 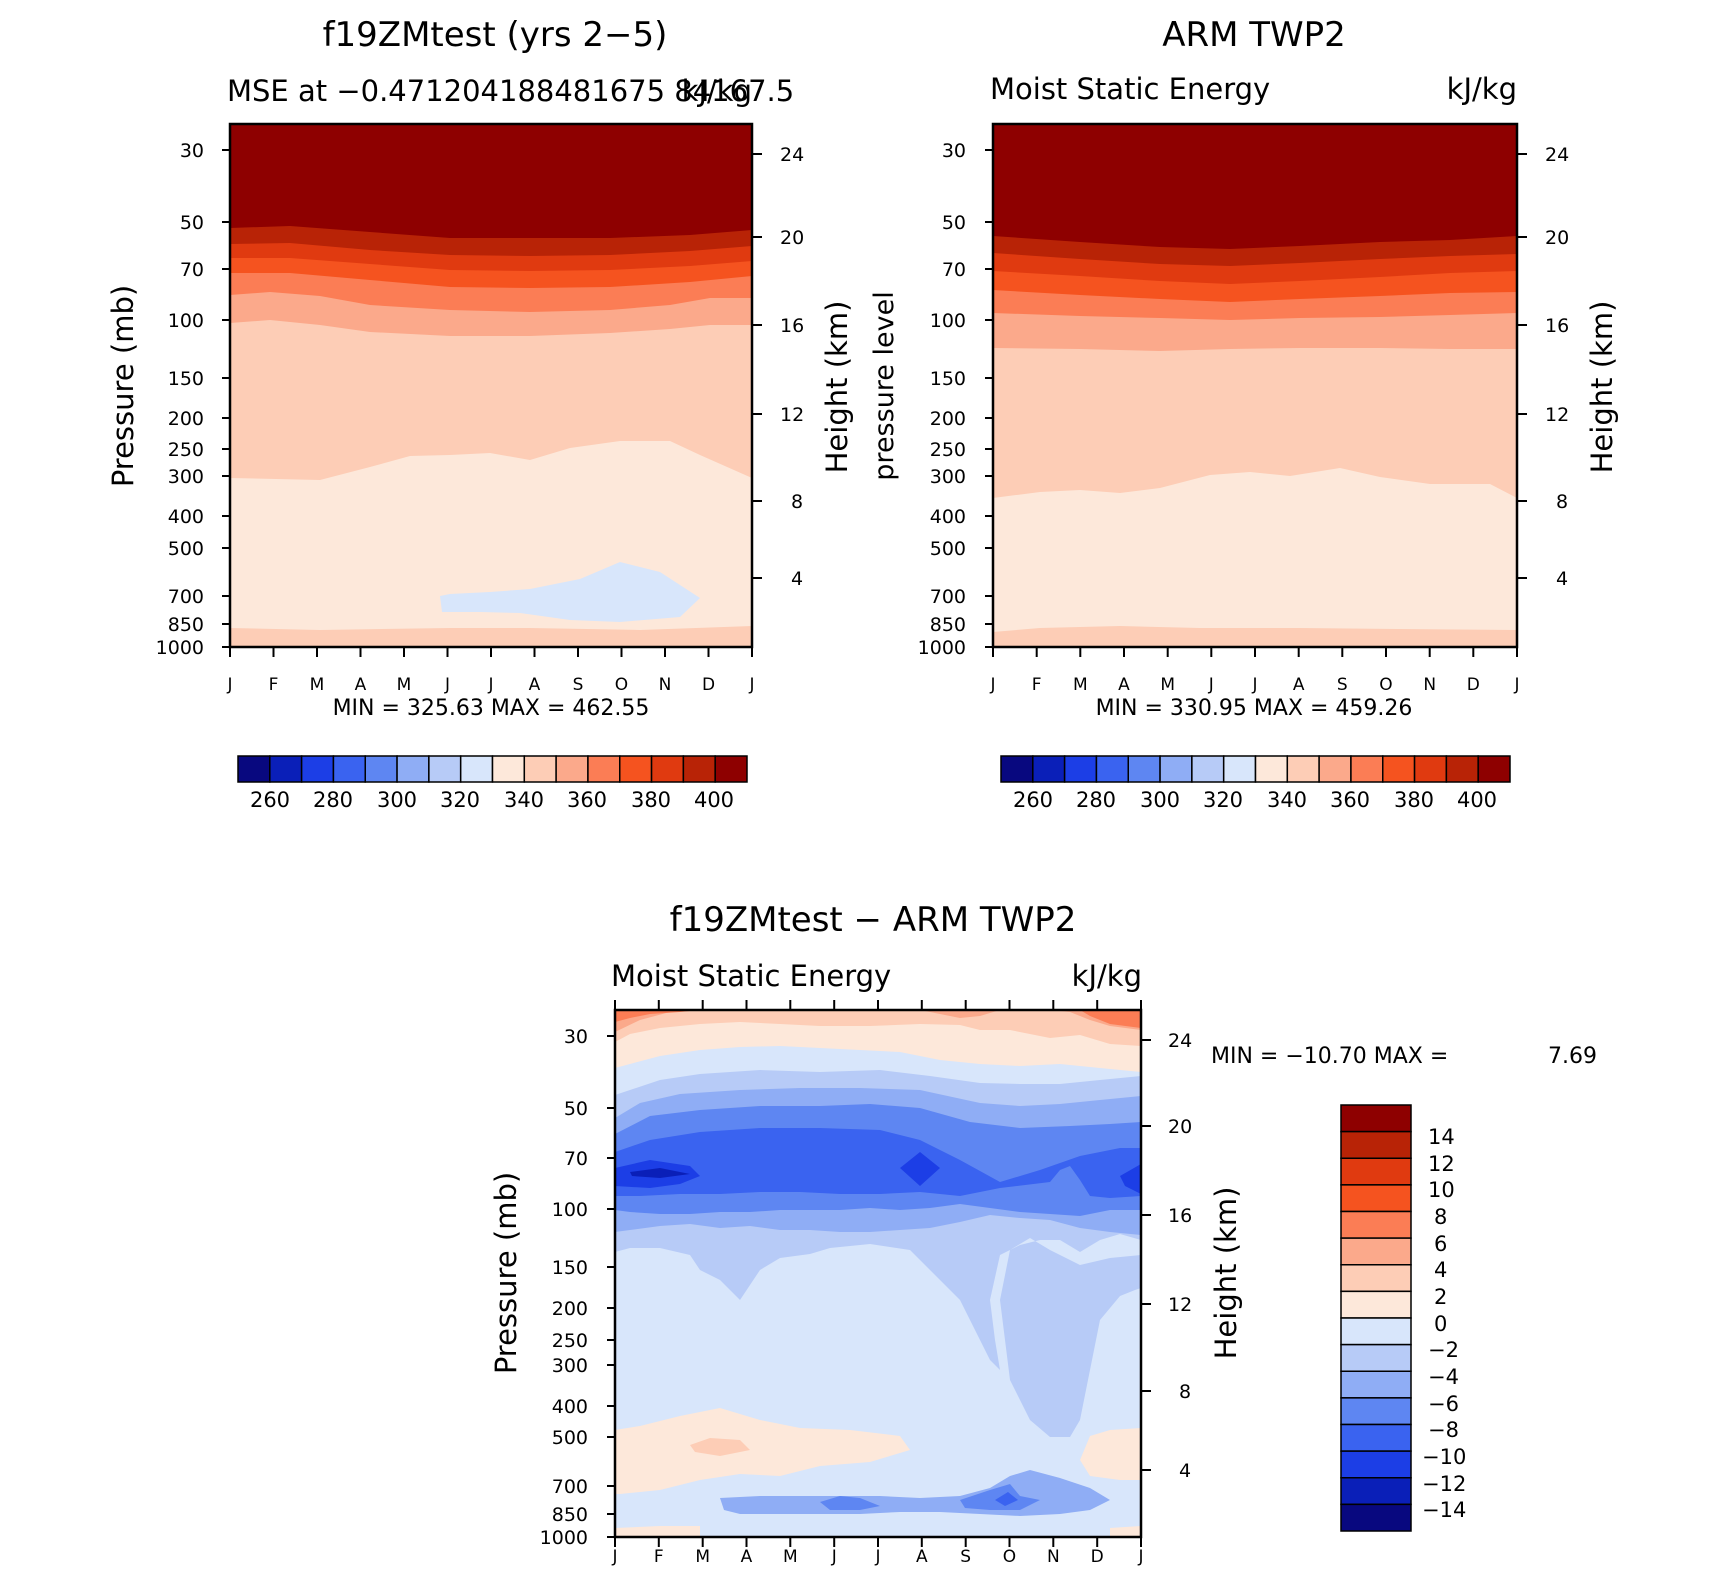 What do you see at coordinates (1444, 1484) in the screenshot?
I see `panel3-cbar-label: −12` at bounding box center [1444, 1484].